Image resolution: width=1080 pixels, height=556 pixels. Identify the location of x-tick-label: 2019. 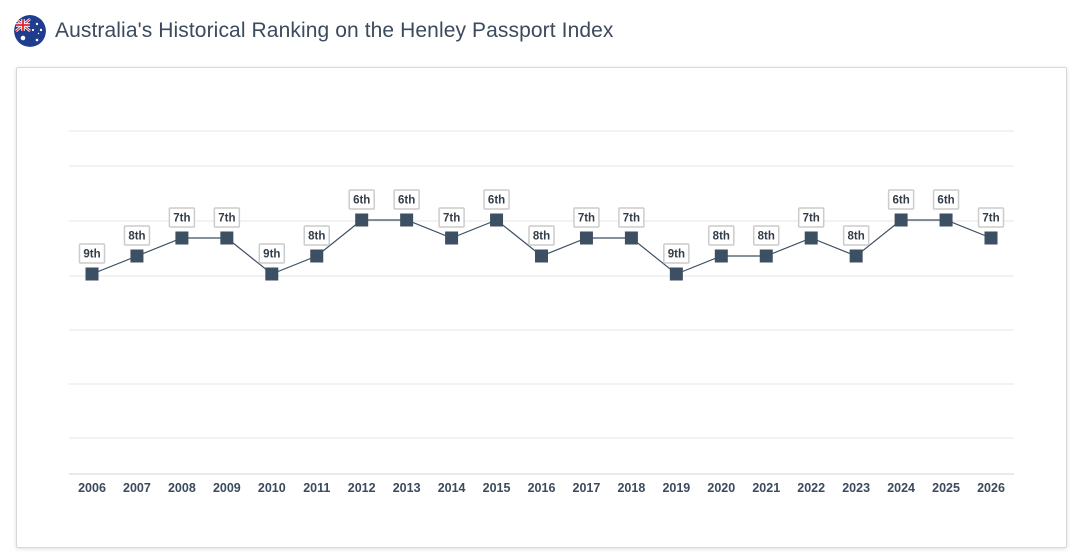
(676, 488).